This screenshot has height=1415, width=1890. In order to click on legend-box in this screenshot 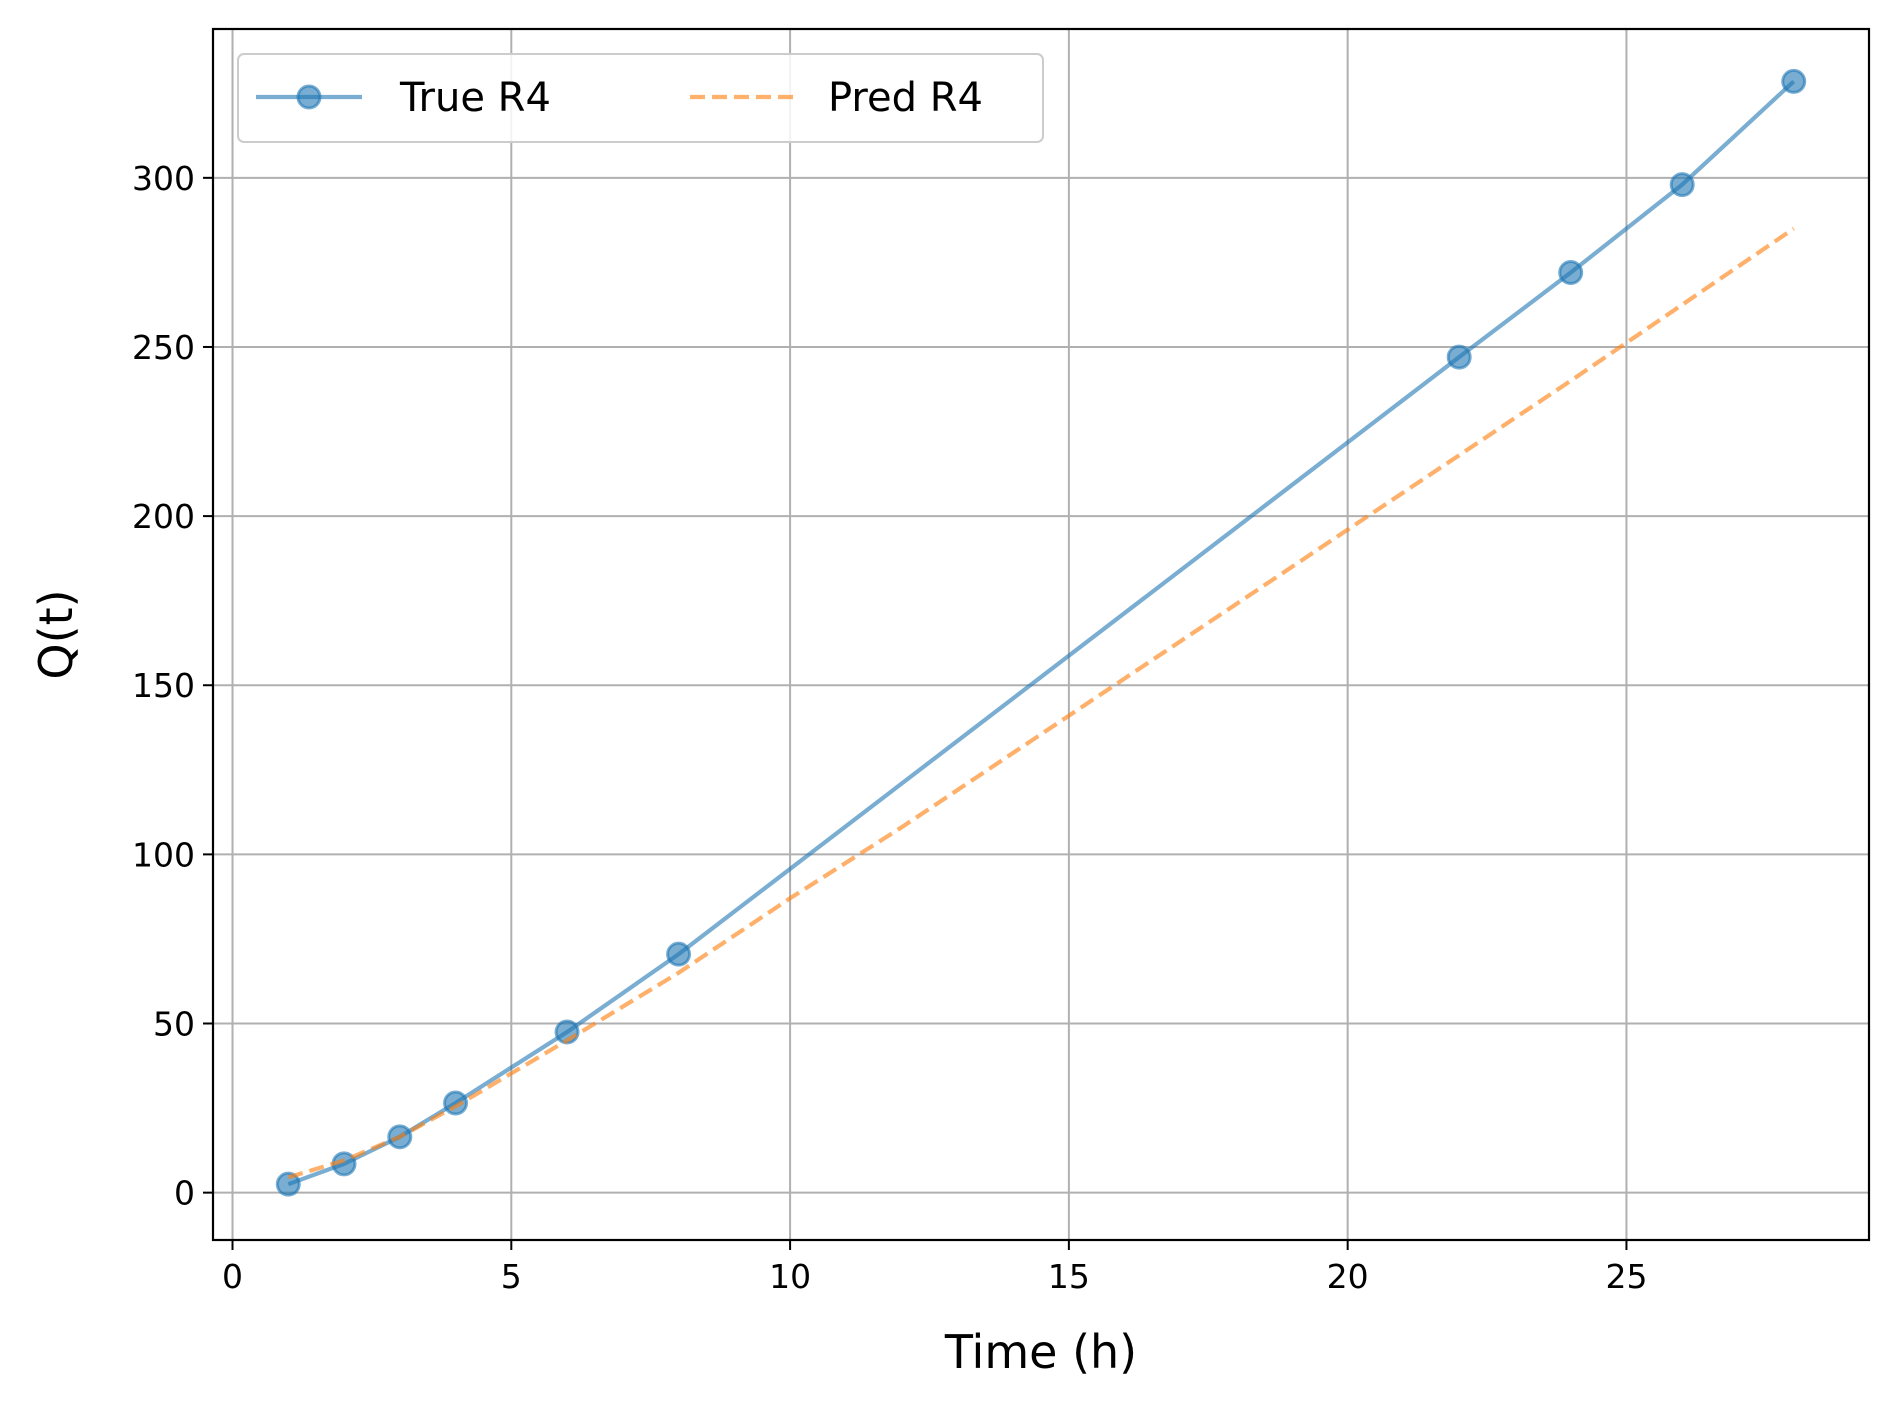, I will do `click(640, 98)`.